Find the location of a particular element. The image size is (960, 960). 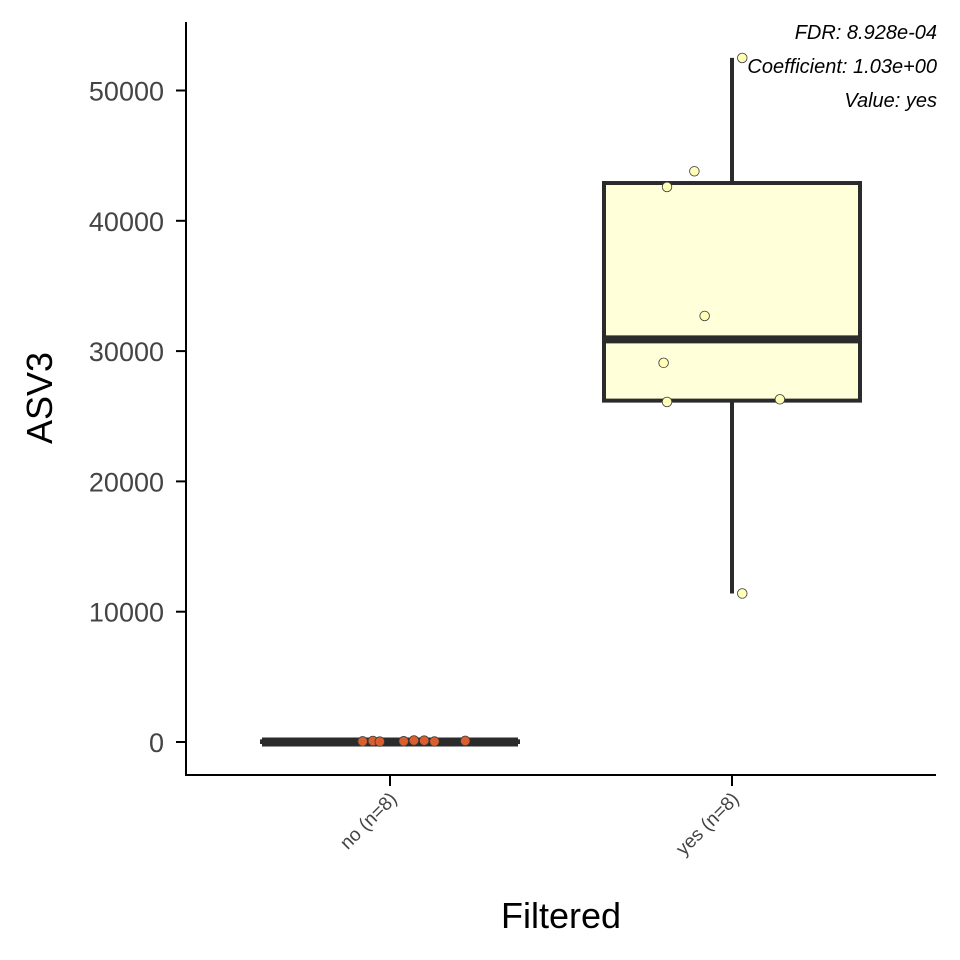

x-axis-ticks: no (n=8) yes (n=8) is located at coordinates (540, 817).